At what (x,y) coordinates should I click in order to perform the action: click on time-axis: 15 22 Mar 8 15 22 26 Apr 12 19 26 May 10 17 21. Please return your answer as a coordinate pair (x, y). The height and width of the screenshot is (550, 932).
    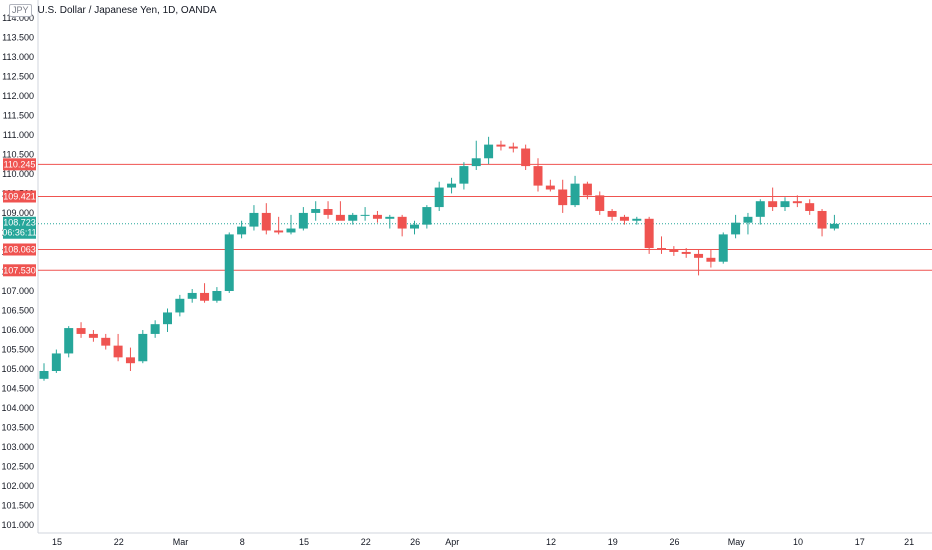
    Looking at the image, I should click on (485, 539).